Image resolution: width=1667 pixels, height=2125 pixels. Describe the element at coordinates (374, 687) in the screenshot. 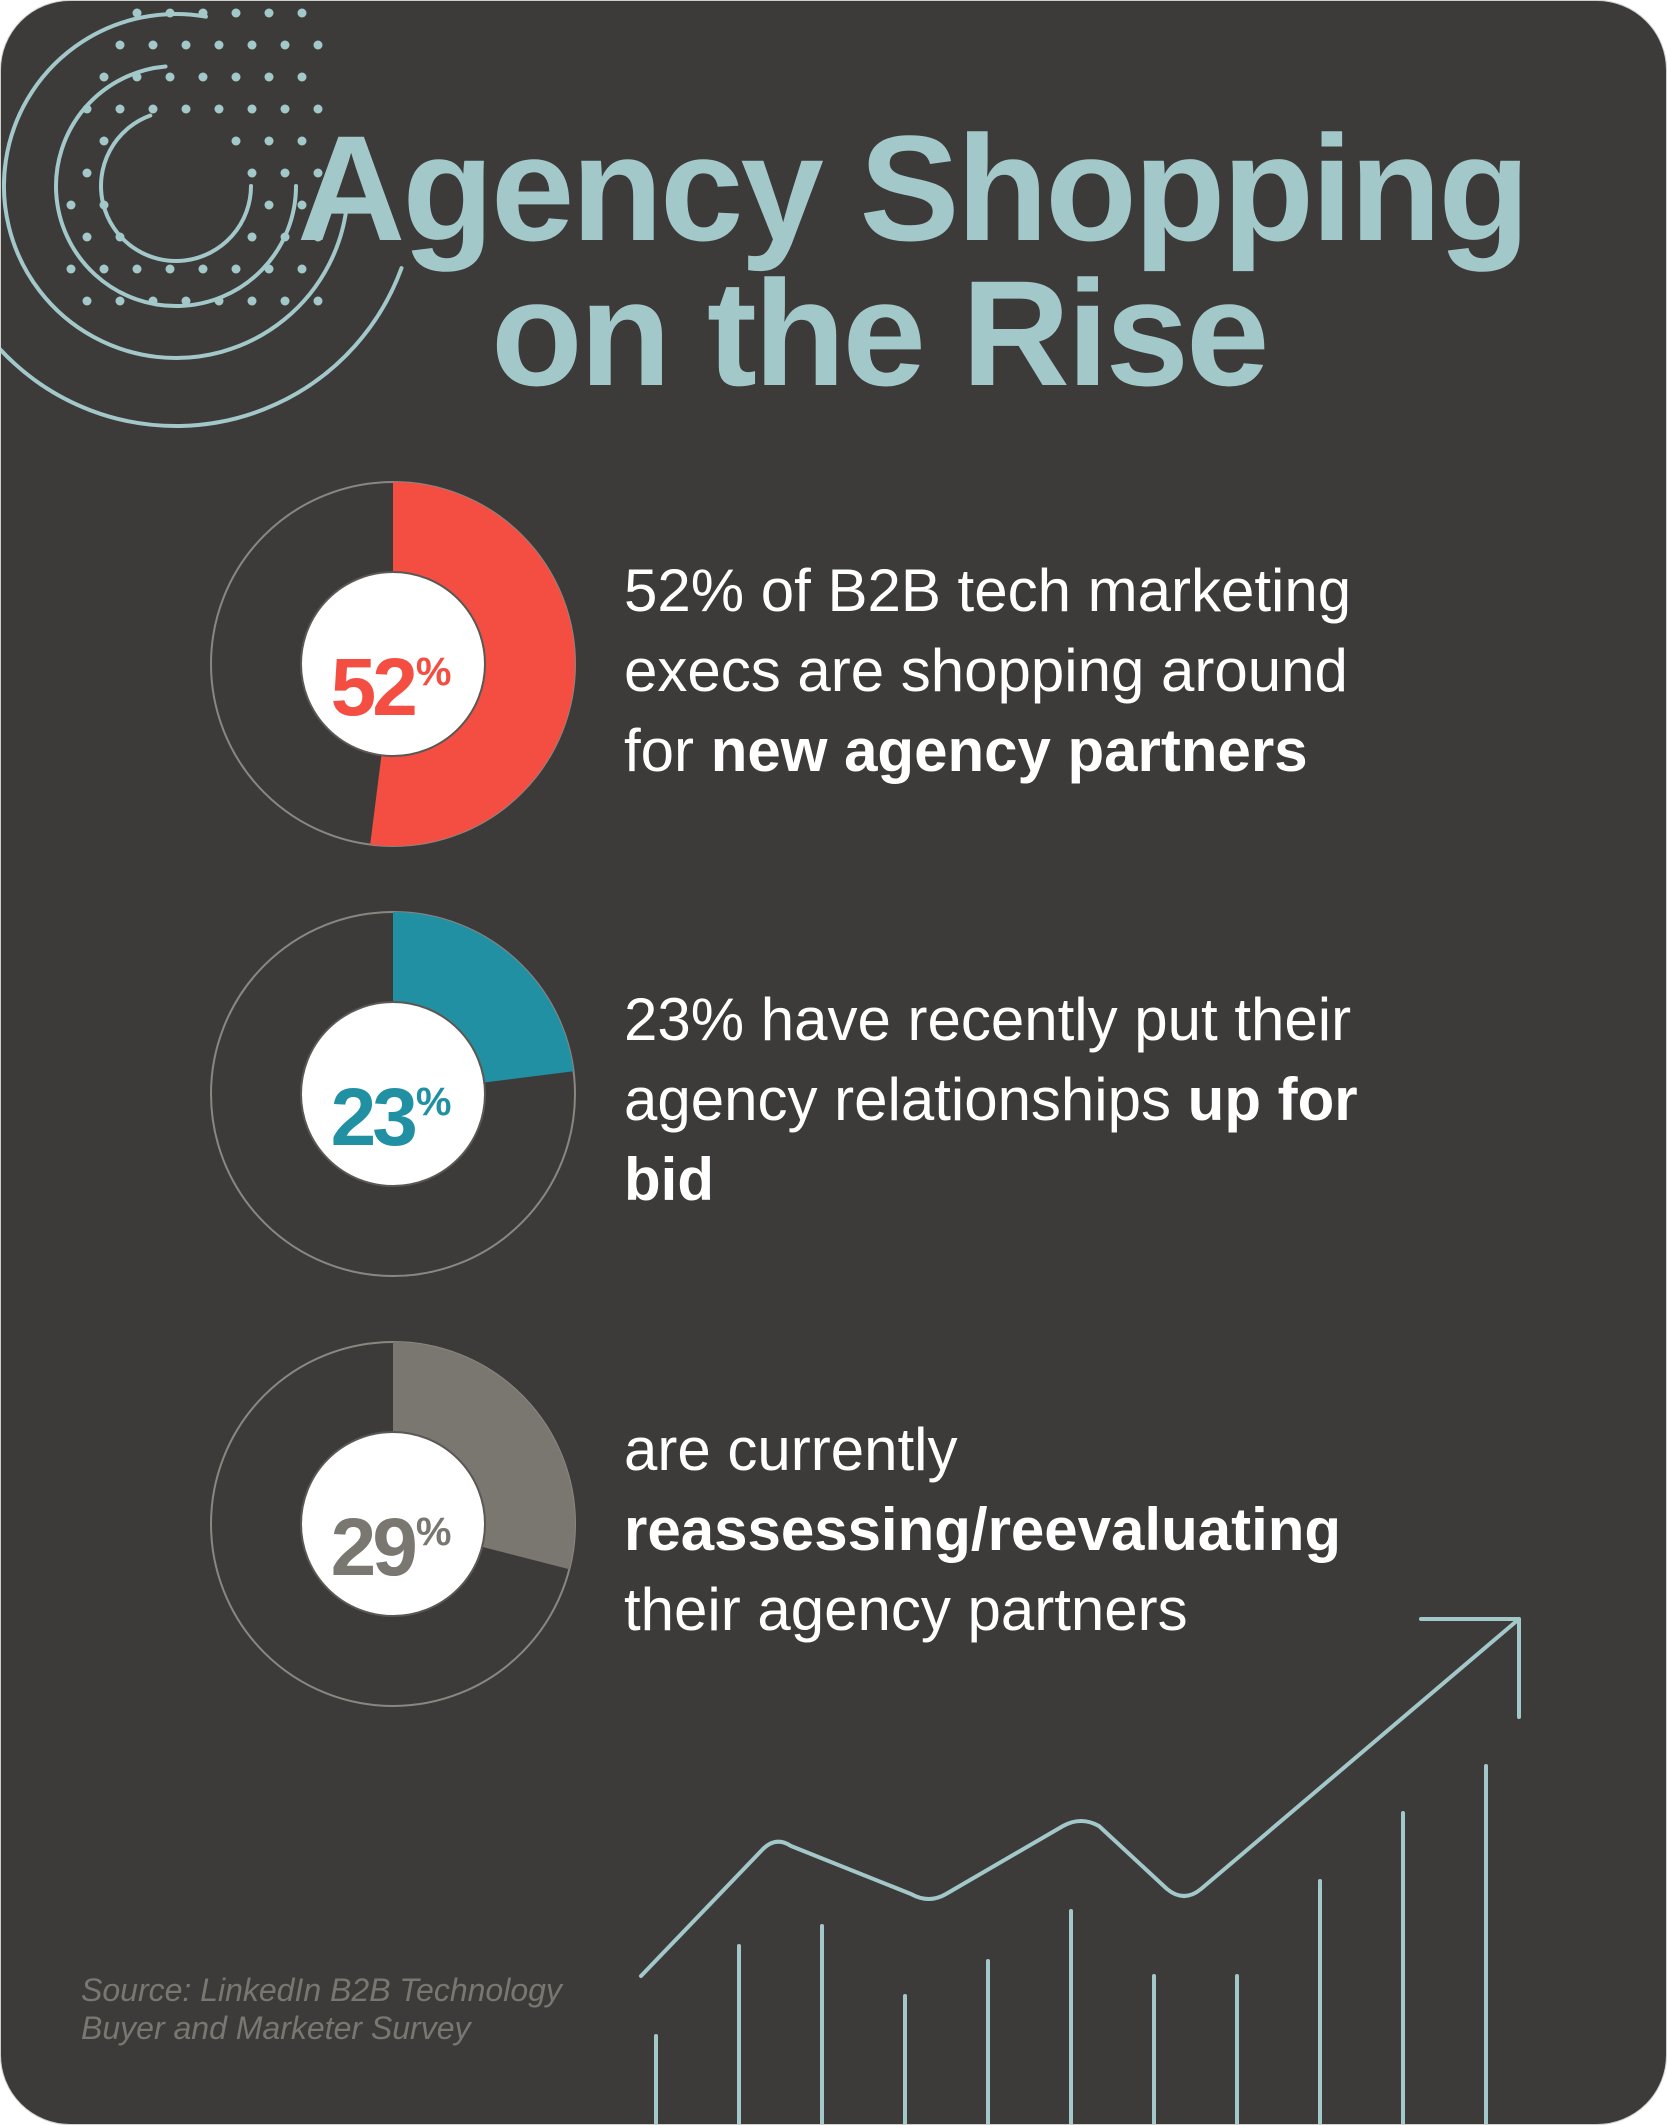

I see `stat-value-1: 52` at that location.